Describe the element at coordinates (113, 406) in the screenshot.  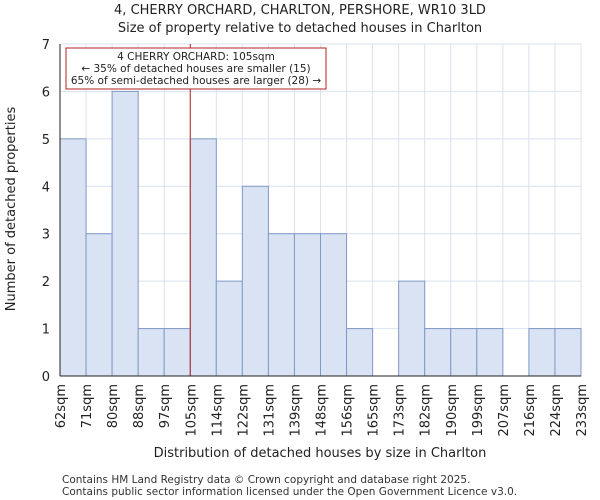
I see `x-tick-label: 80sqm` at that location.